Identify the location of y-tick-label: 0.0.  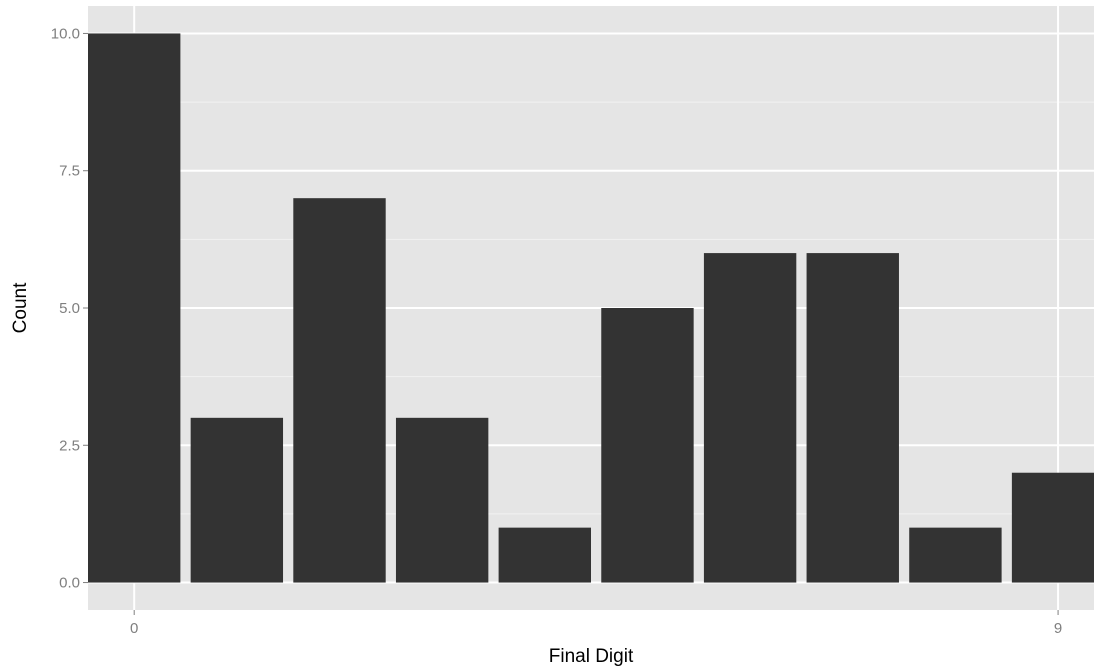
(69, 583).